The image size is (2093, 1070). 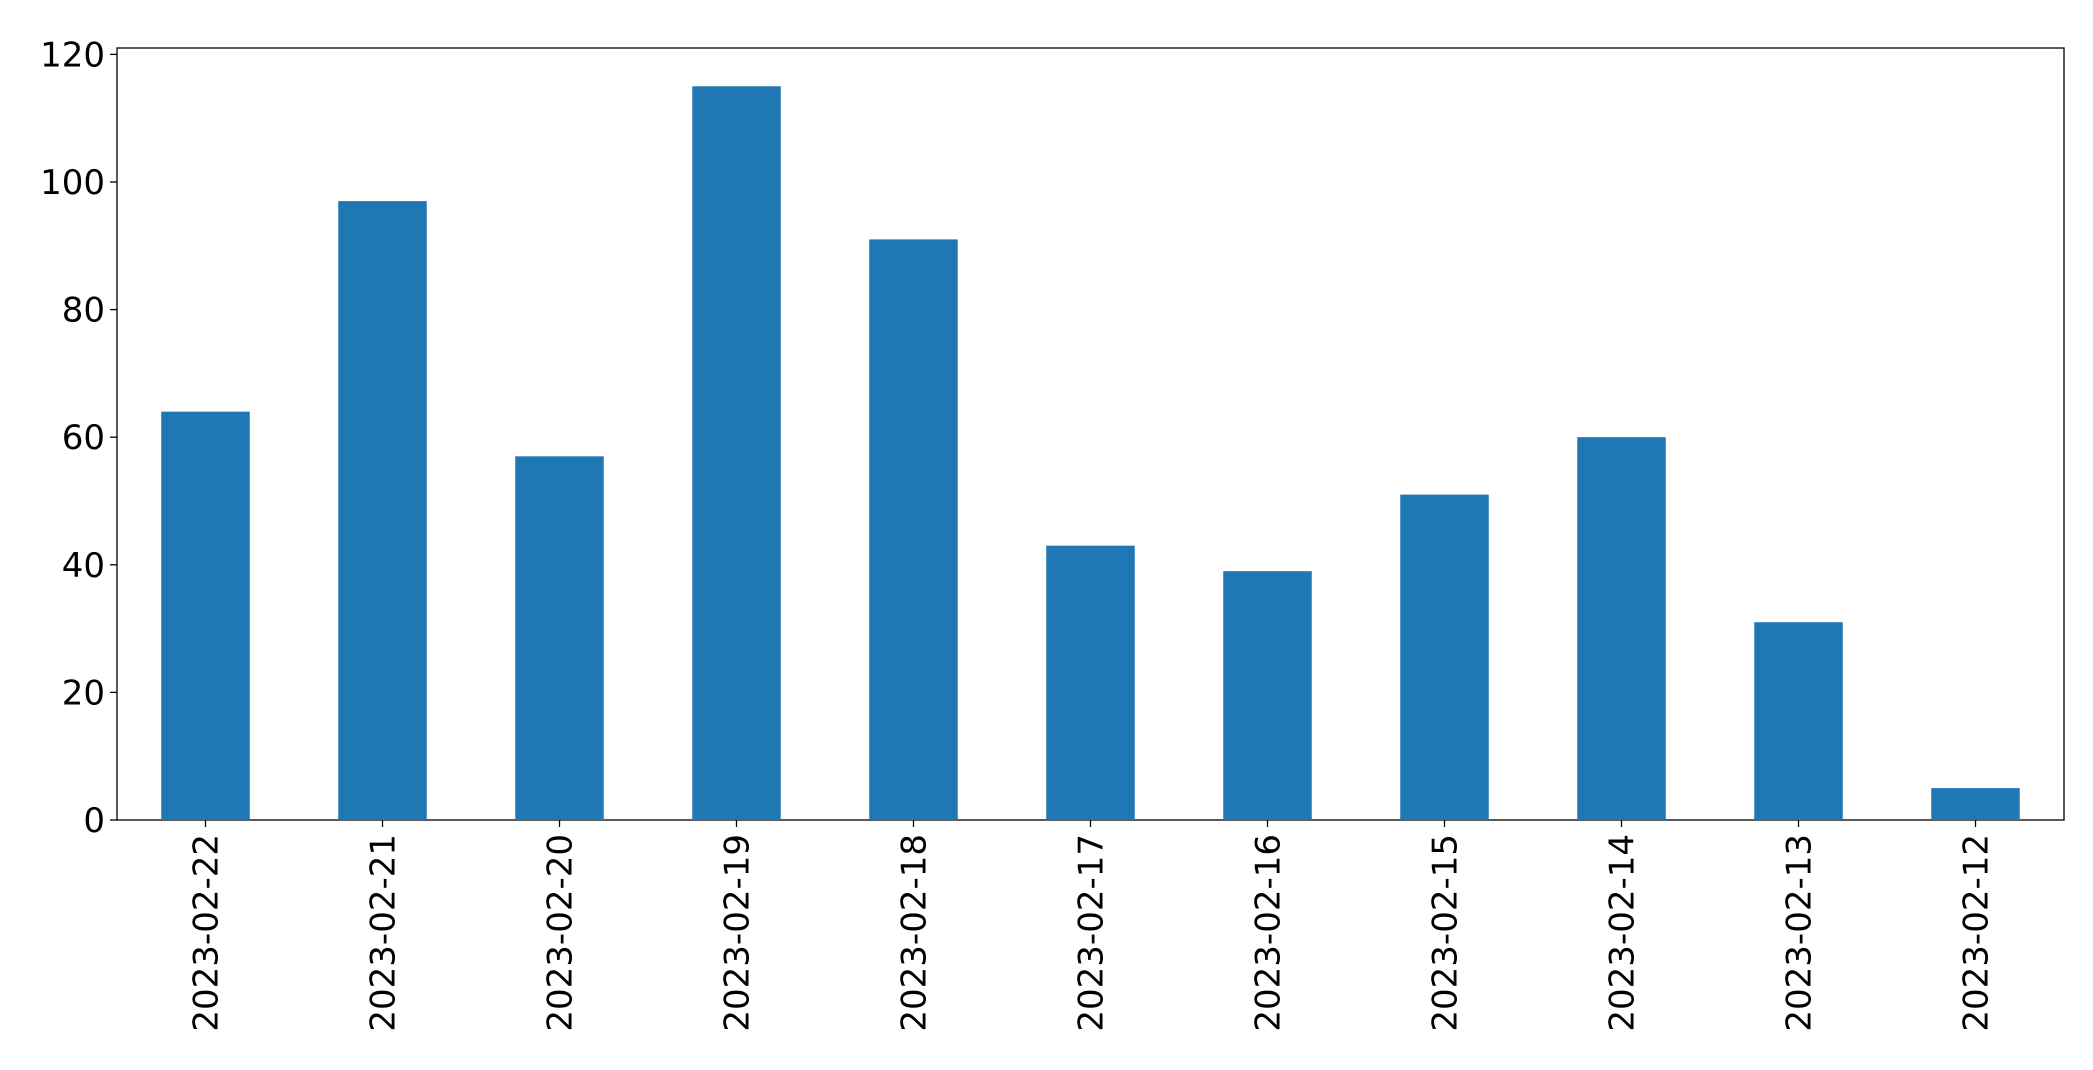 What do you see at coordinates (94, 821) in the screenshot?
I see `y-tick-label: 0` at bounding box center [94, 821].